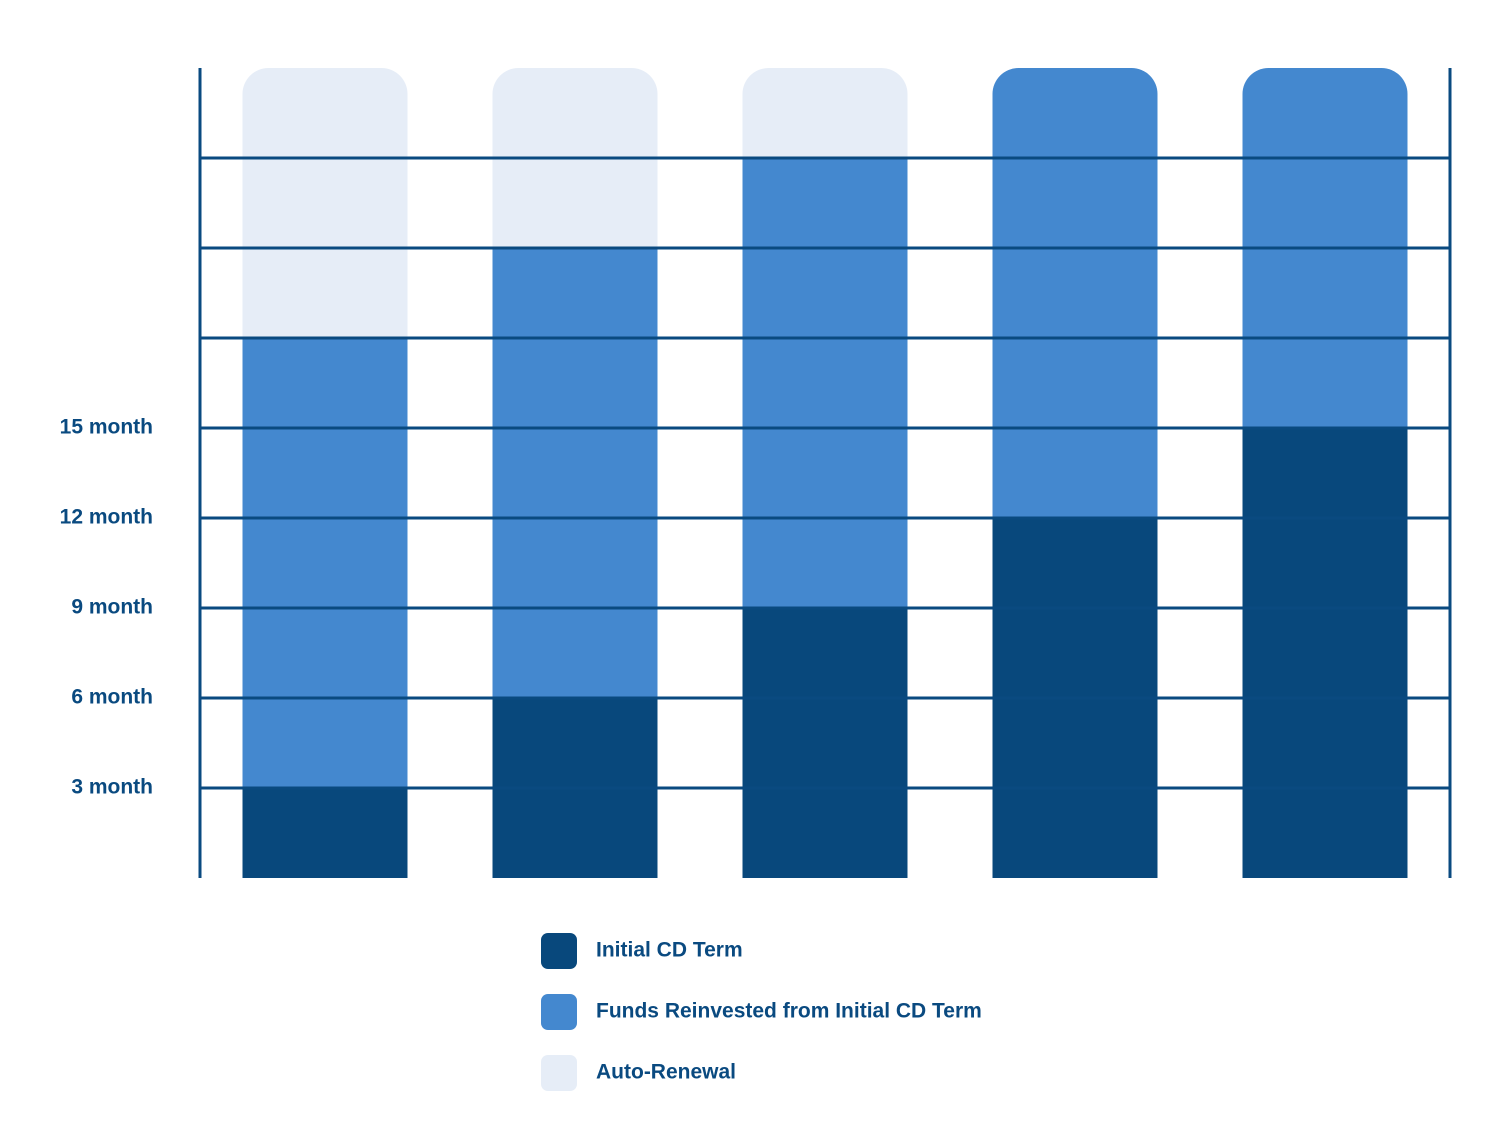 Image resolution: width=1500 pixels, height=1146 pixels. What do you see at coordinates (669, 950) in the screenshot?
I see `legend-label: Initial CD Term` at bounding box center [669, 950].